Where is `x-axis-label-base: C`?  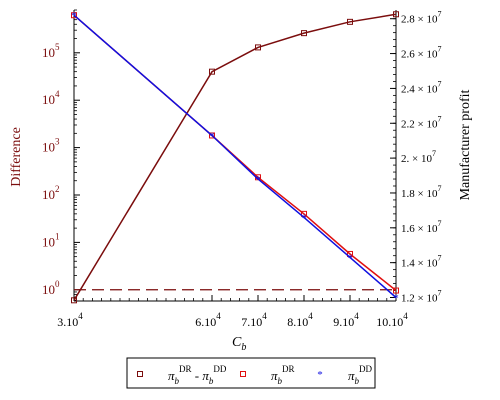
x-axis-label-base: C is located at coordinates (237, 342).